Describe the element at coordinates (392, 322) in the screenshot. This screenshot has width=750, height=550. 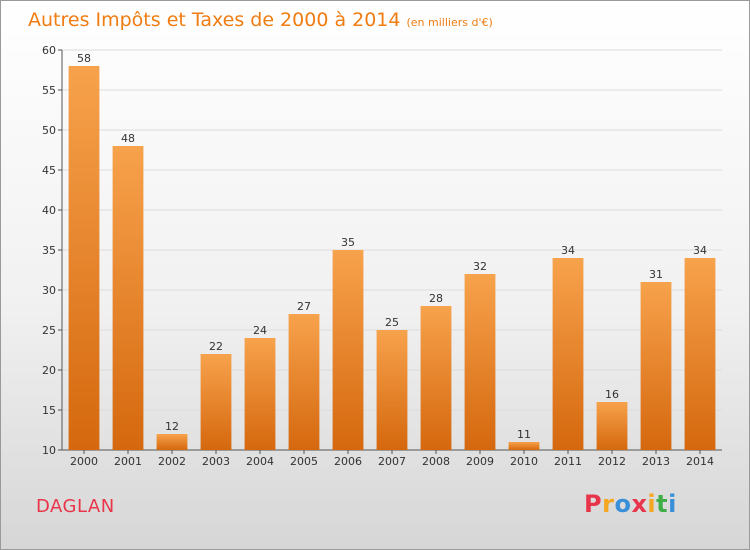
I see `data-label-2007: 25` at that location.